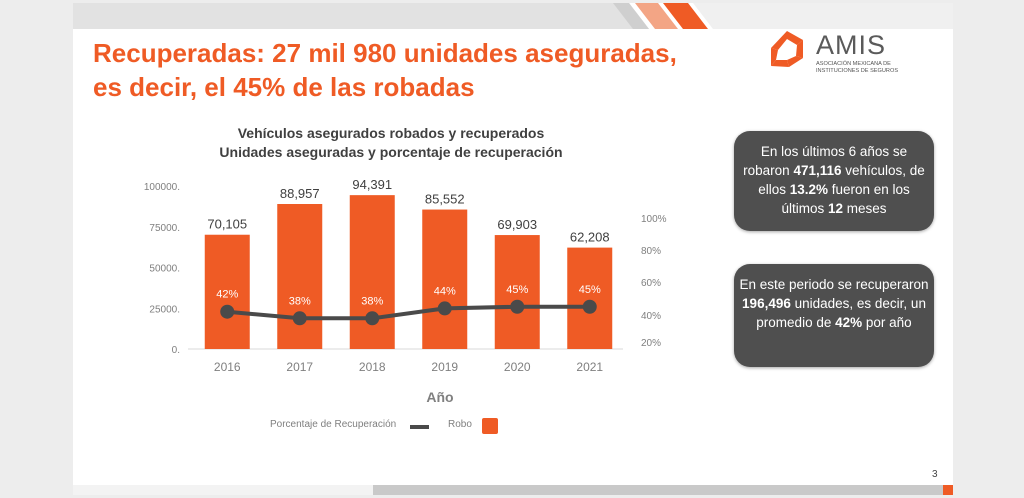 The image size is (1024, 498). I want to click on info2-mid: unidades, es decir, un promedio de, so click(841, 313).